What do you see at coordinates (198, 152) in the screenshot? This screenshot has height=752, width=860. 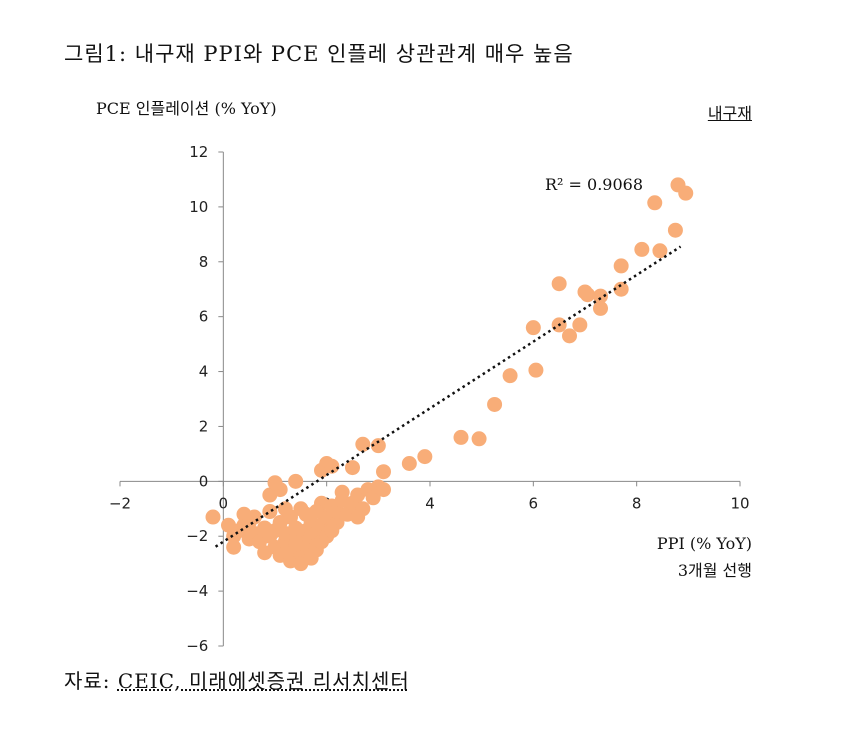 I see `y-tick-label: 12` at bounding box center [198, 152].